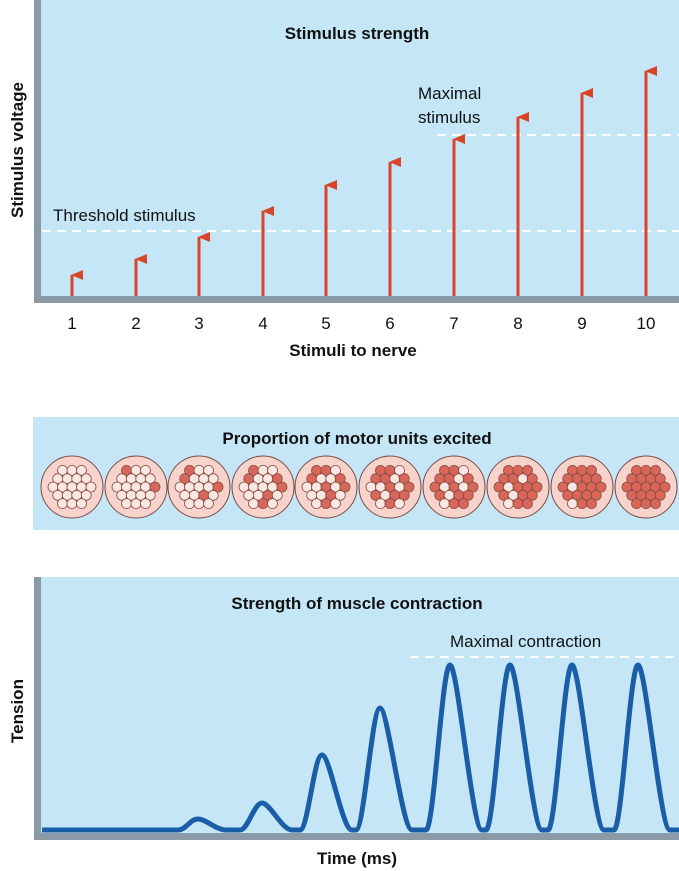  Describe the element at coordinates (135, 323) in the screenshot. I see `x-tick-label: 2` at that location.